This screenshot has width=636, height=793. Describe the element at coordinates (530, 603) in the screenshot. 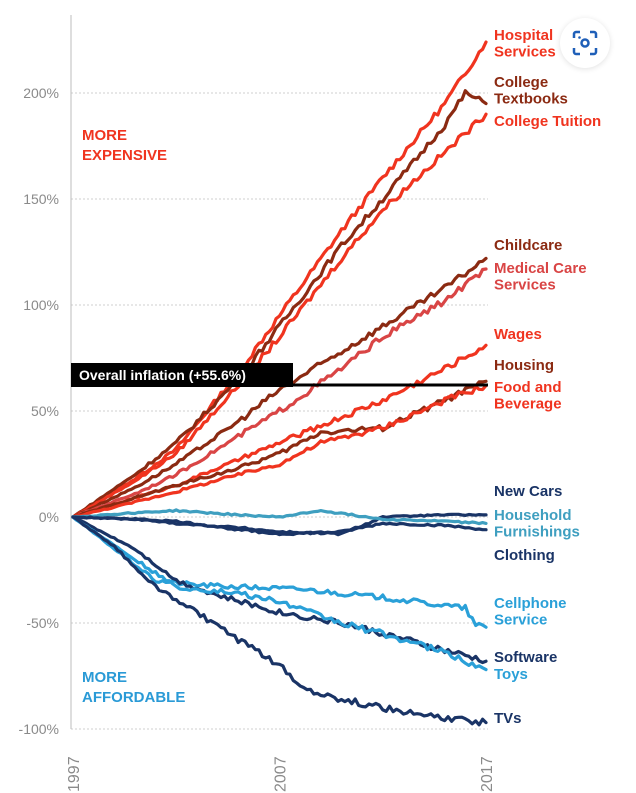

I see `series-label: Cellphone` at that location.